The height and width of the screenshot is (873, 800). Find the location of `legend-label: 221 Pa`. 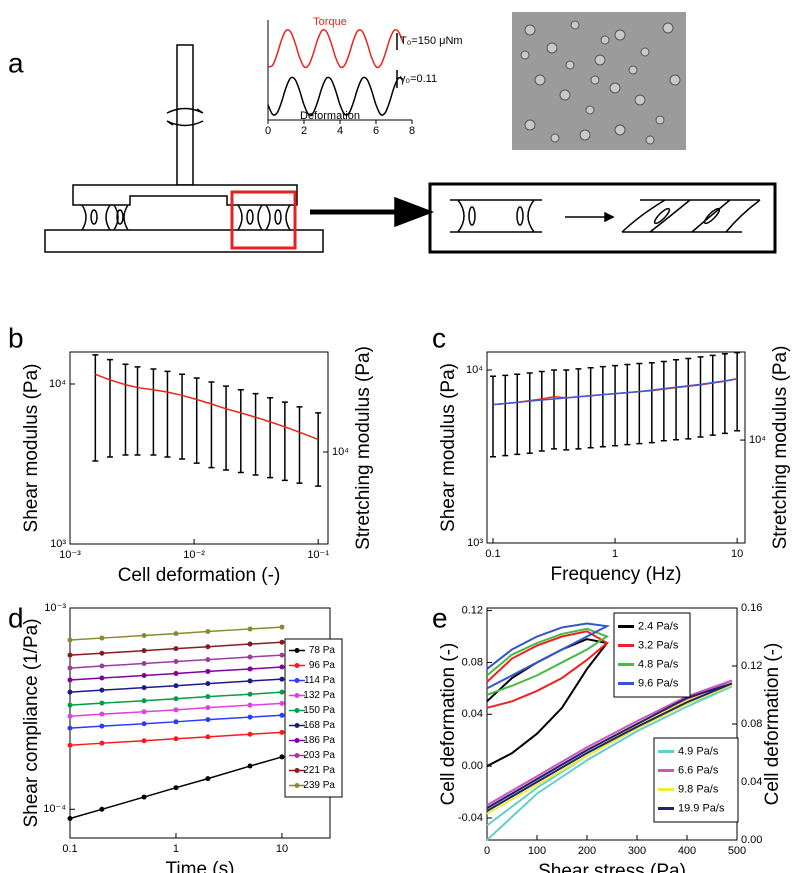

legend-label: 221 Pa is located at coordinates (319, 770).